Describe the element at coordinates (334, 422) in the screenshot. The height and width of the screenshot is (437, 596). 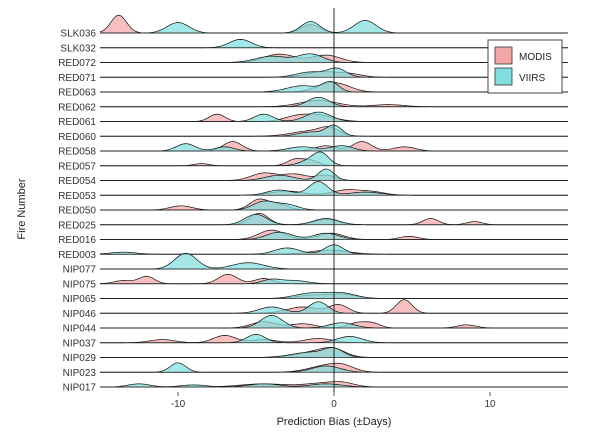
I see `x-axis-title: Prediction Bias (±Days)` at that location.